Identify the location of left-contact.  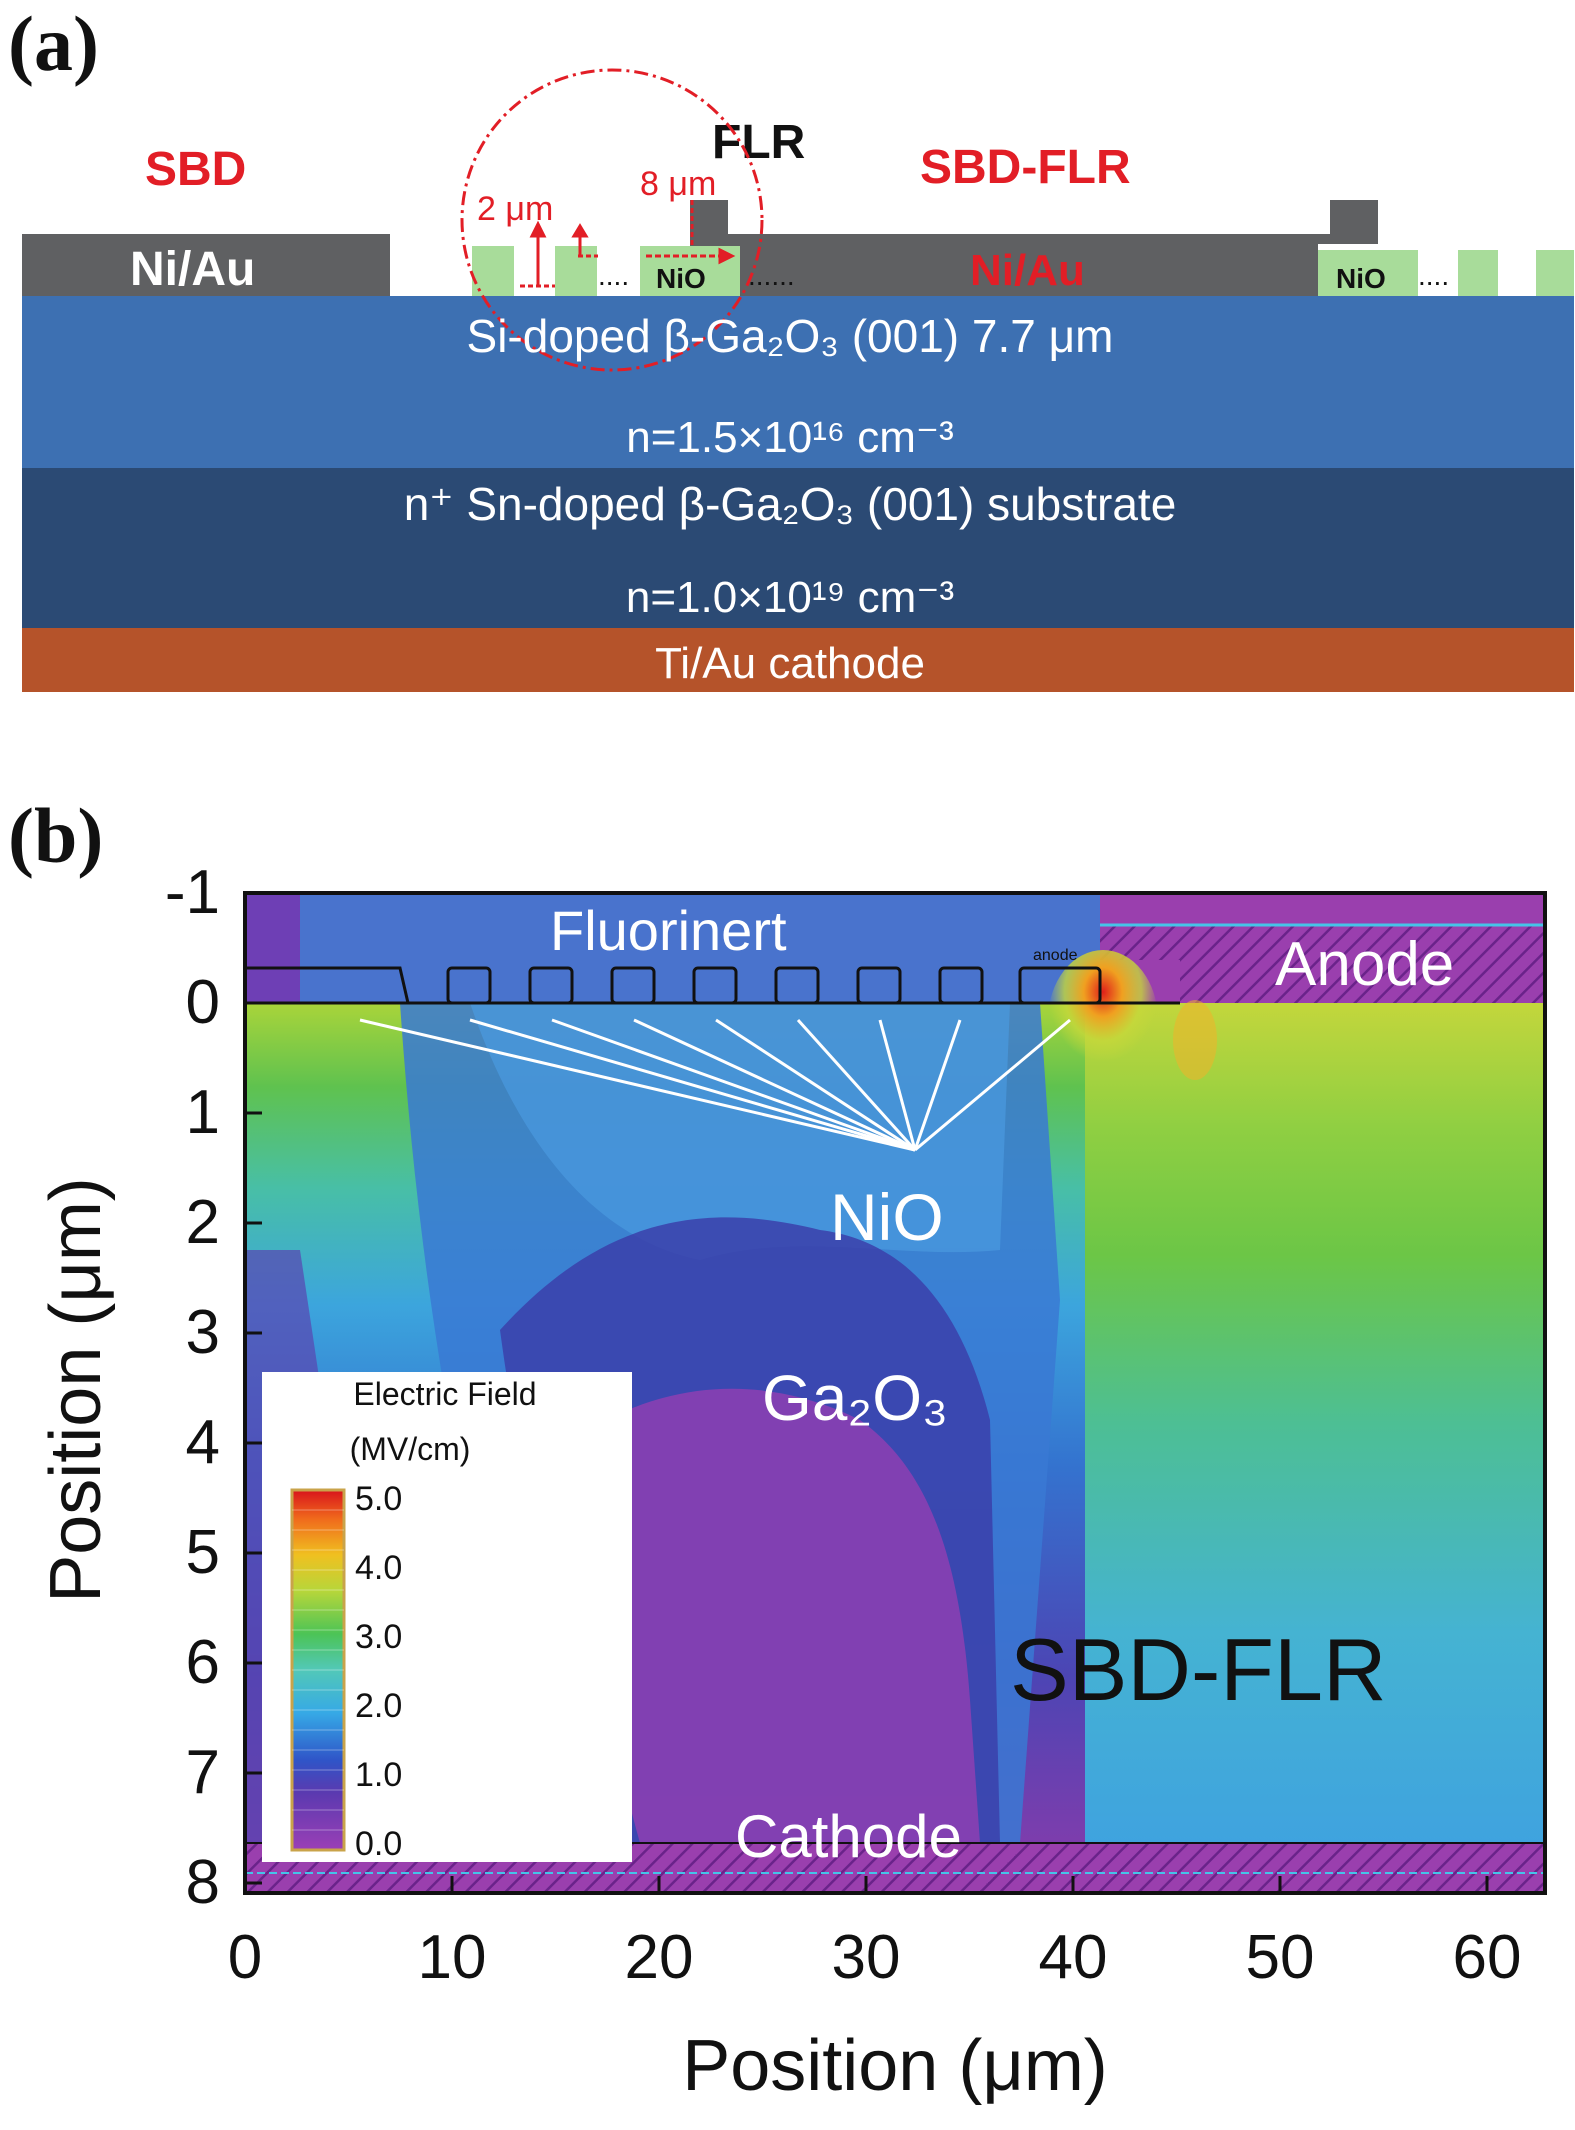
(206, 265).